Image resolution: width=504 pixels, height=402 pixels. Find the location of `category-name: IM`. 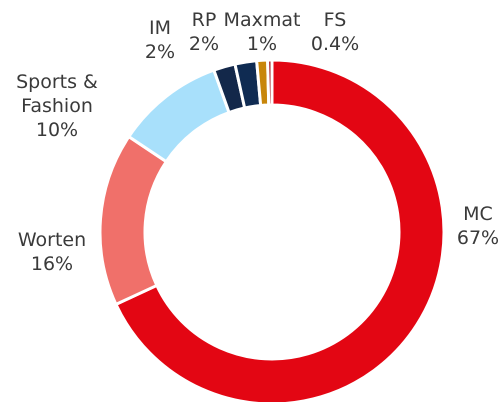

category-name: IM is located at coordinates (160, 28).